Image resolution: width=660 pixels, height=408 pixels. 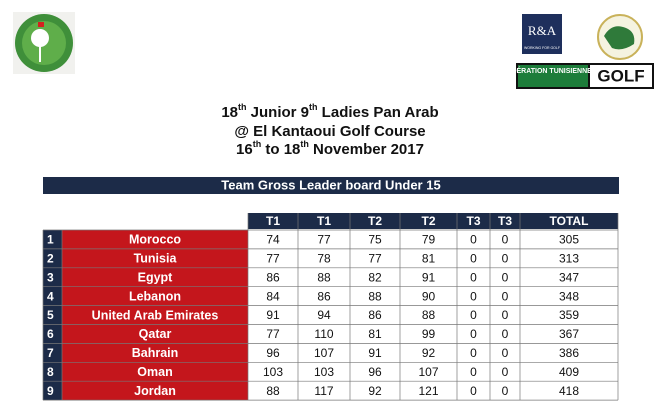 I want to click on score: 90, so click(x=429, y=296).